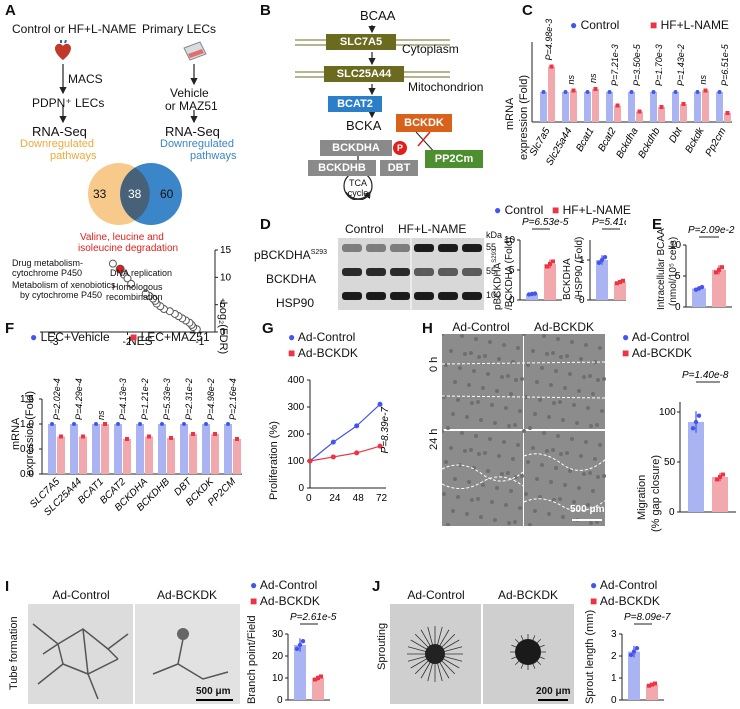 Image resolution: width=740 pixels, height=709 pixels. I want to click on p-value: P=8.39e-7, so click(385, 430).